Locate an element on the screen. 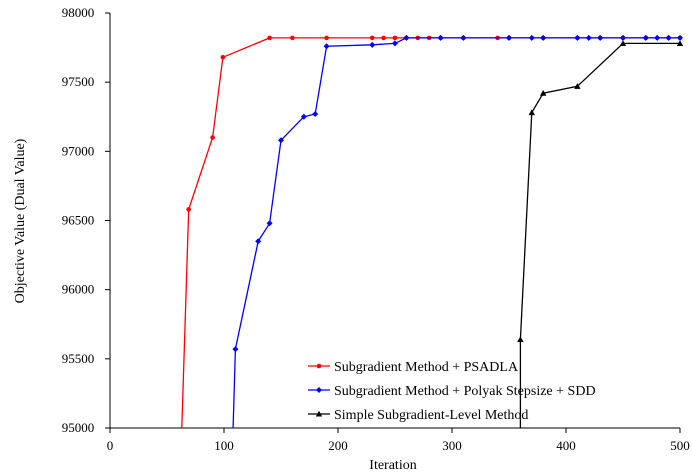 This screenshot has height=473, width=692. y-tick-label: 98000 is located at coordinates (78, 12).